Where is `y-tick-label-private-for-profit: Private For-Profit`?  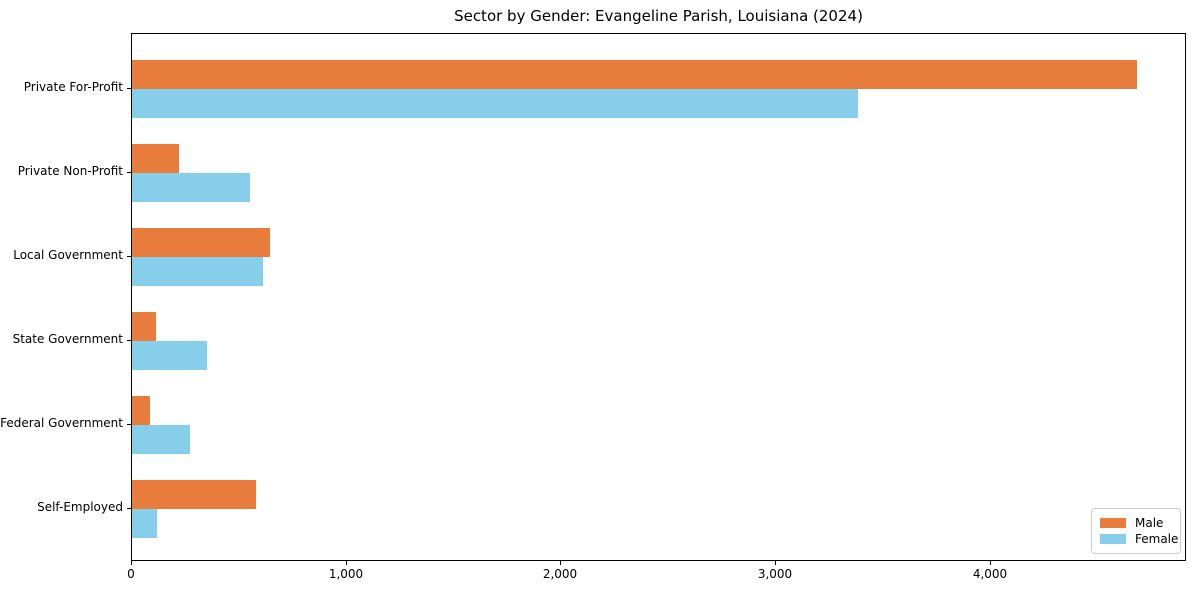 y-tick-label-private-for-profit: Private For-Profit is located at coordinates (73, 87).